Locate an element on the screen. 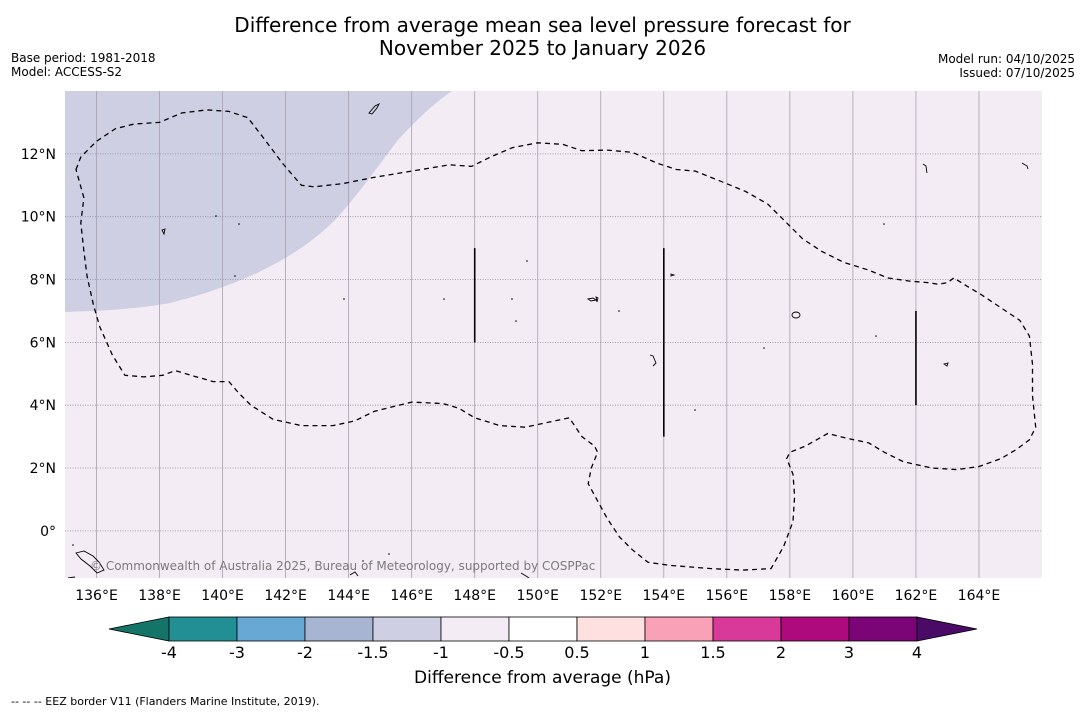 This screenshot has width=1085, height=713. longitude-label: 150°E is located at coordinates (537, 596).